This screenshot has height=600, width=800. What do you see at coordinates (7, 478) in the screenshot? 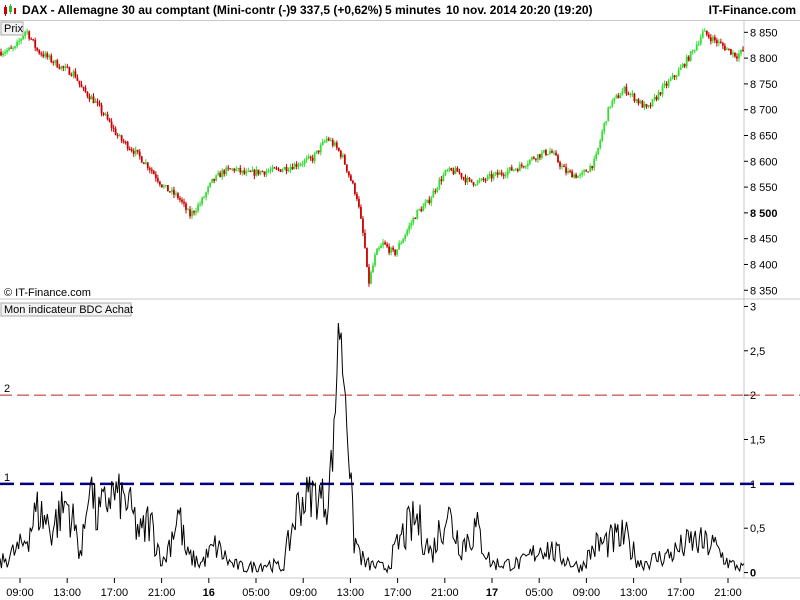
I see `level-label-1: 1` at bounding box center [7, 478].